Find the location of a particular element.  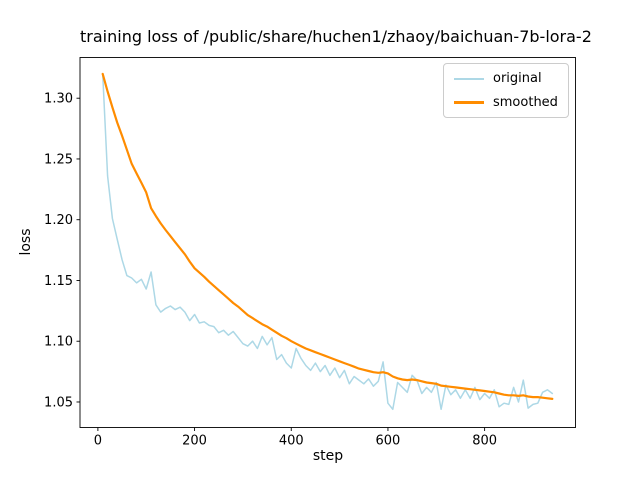

x-axis-label: step is located at coordinates (328, 456).